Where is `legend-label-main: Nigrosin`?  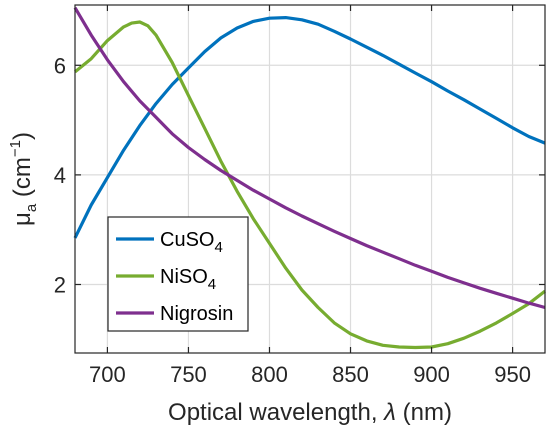
legend-label-main: Nigrosin is located at coordinates (196, 314).